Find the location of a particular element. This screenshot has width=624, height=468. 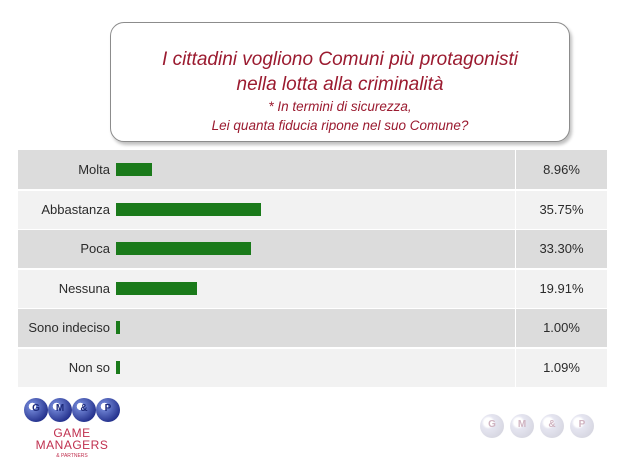

value-label: 8.96% is located at coordinates (561, 169).